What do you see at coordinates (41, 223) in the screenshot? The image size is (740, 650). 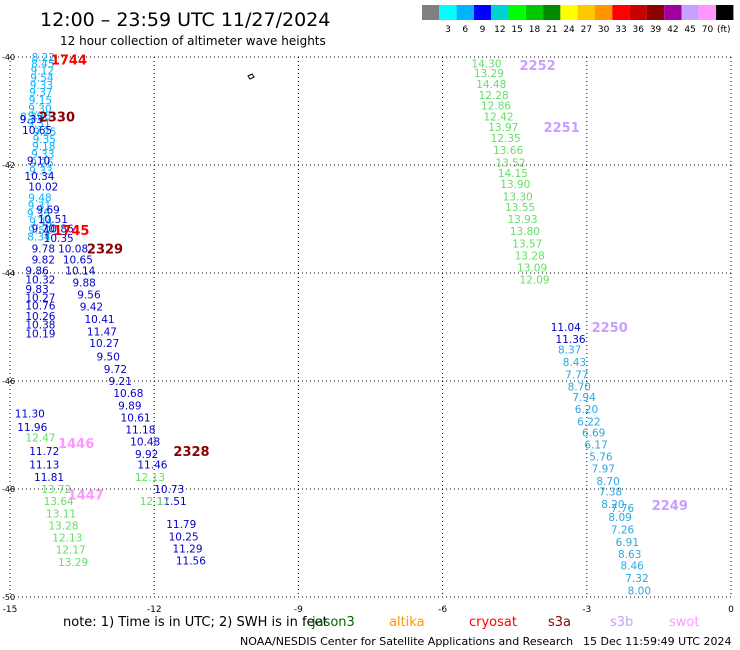 I see `swh-point-label: 9.44` at bounding box center [41, 223].